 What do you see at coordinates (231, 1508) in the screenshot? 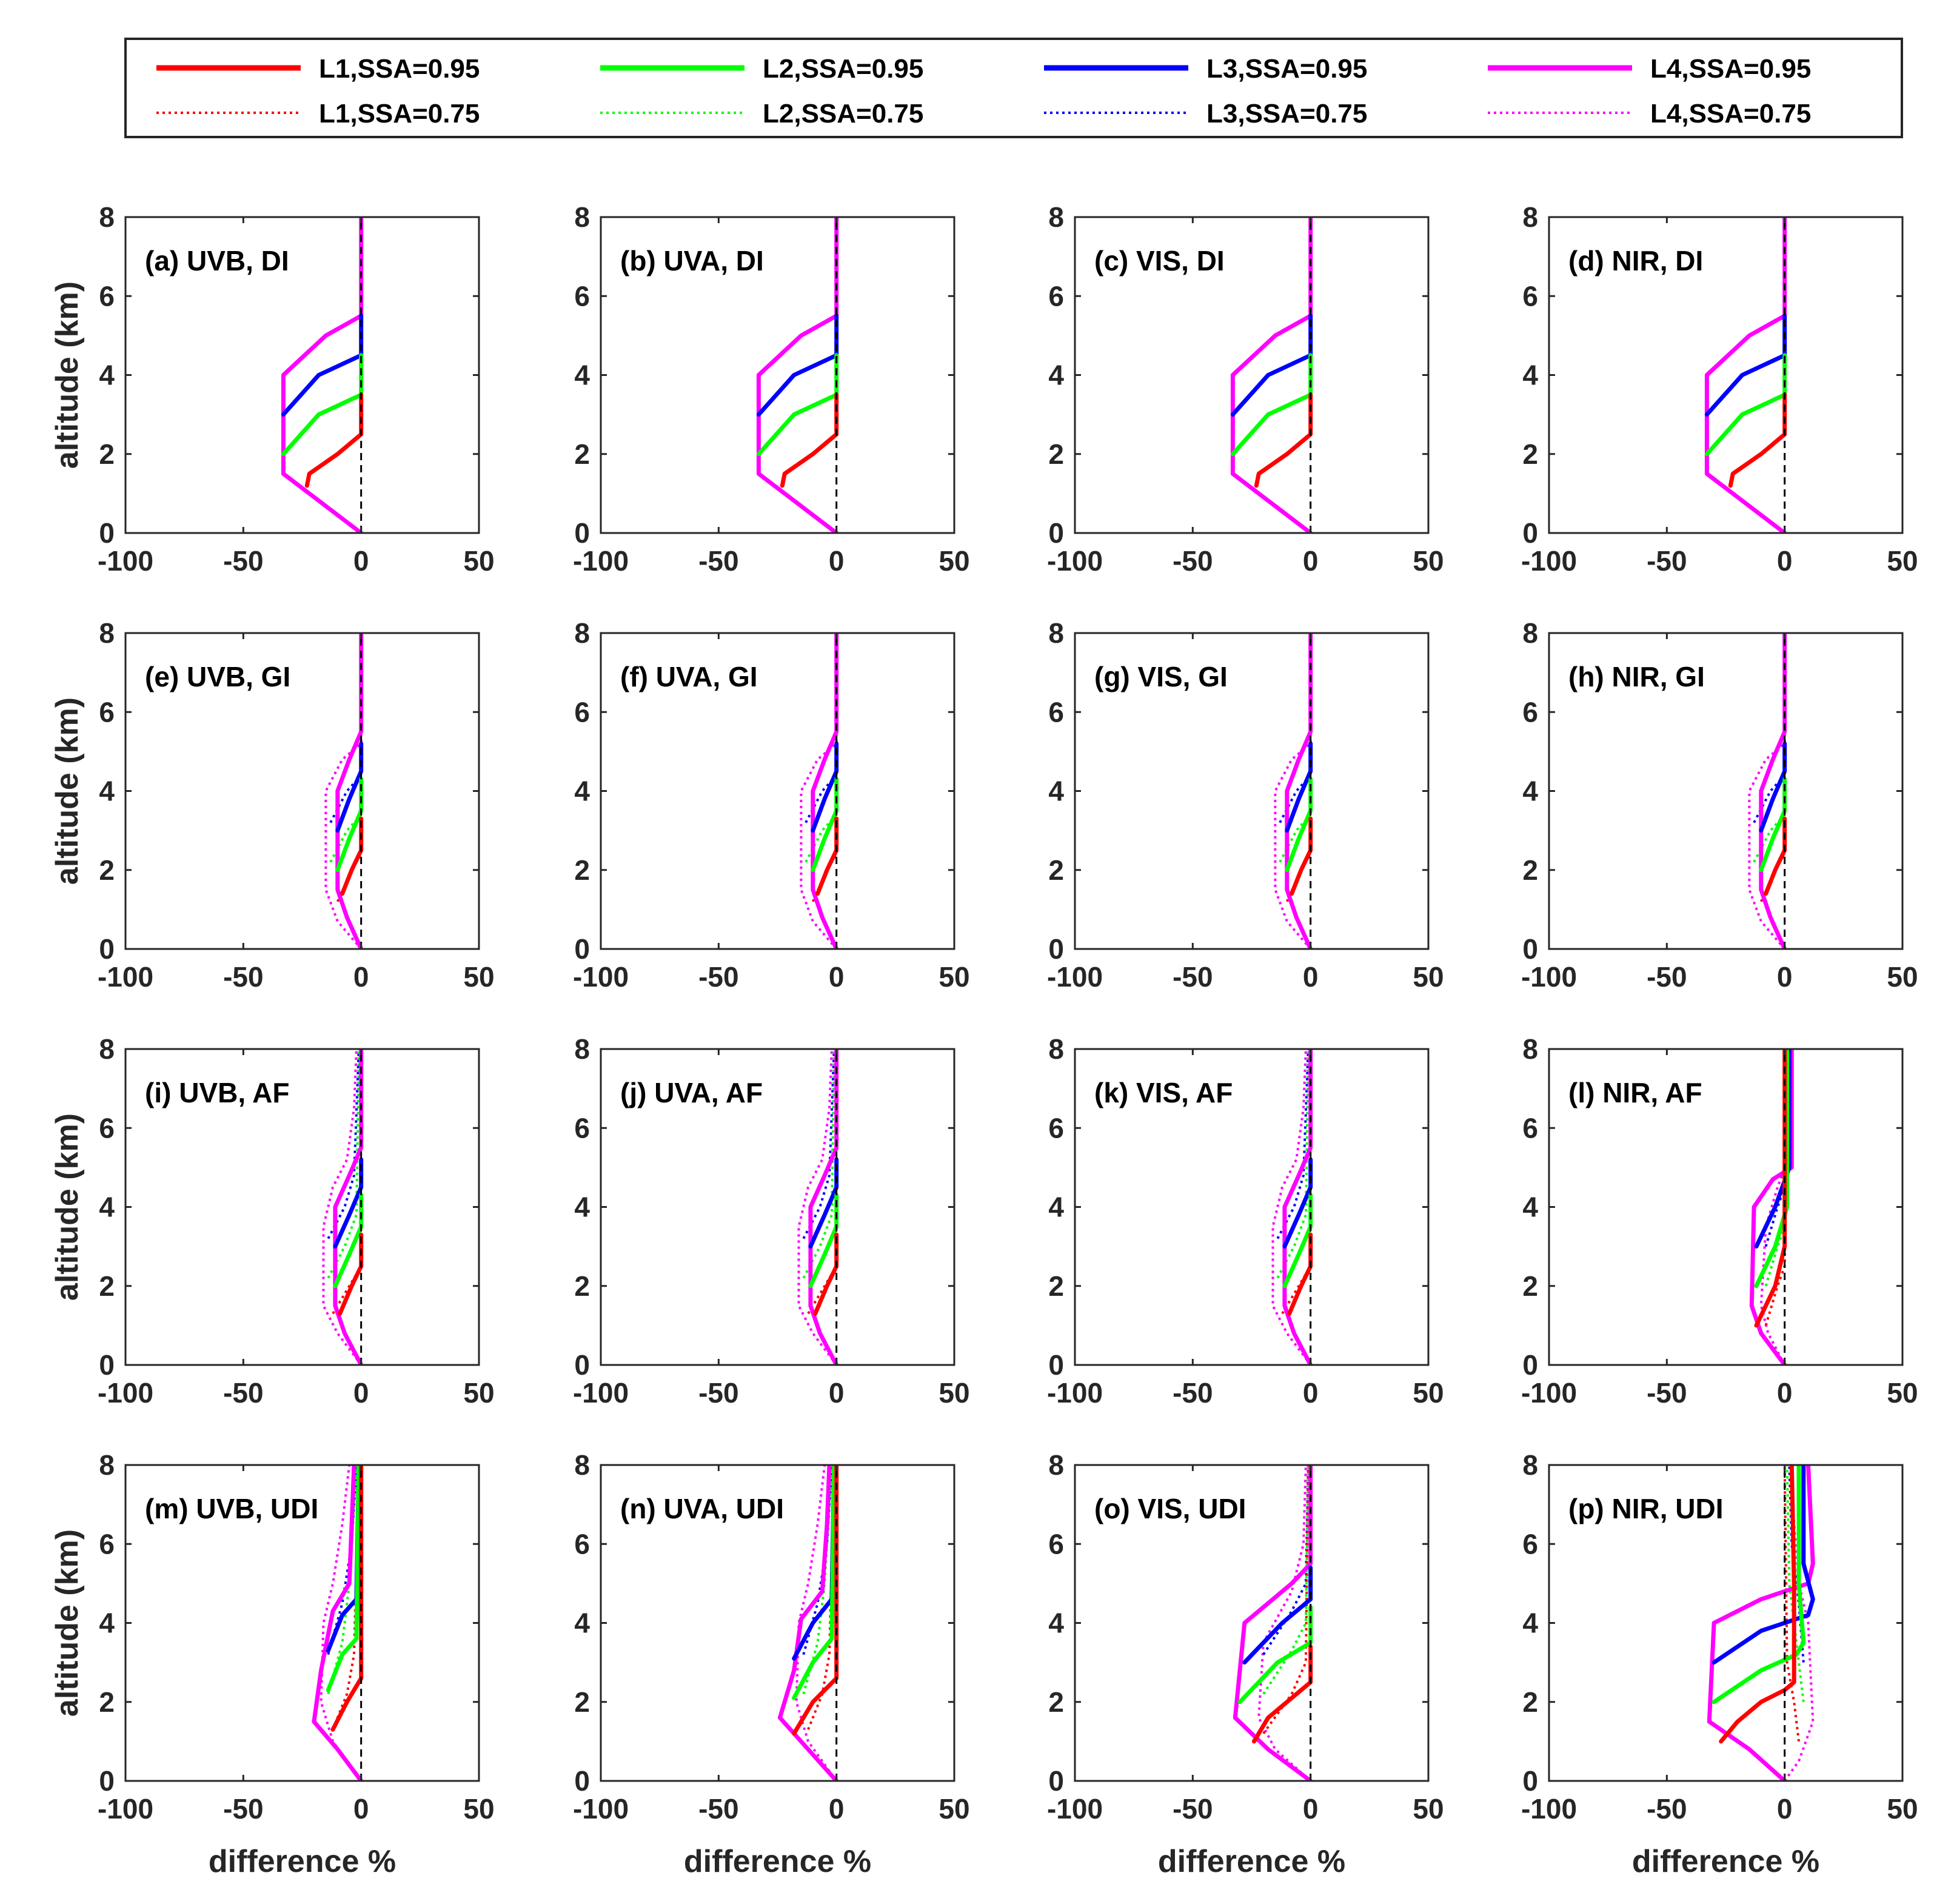
I see `panel-title: (m) UVB, UDI` at bounding box center [231, 1508].